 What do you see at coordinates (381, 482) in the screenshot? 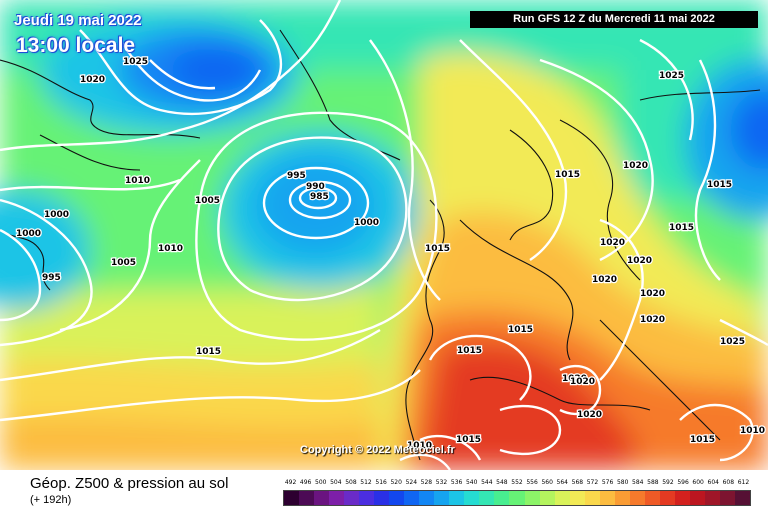
I see `scale-tick-label: 516` at bounding box center [381, 482].